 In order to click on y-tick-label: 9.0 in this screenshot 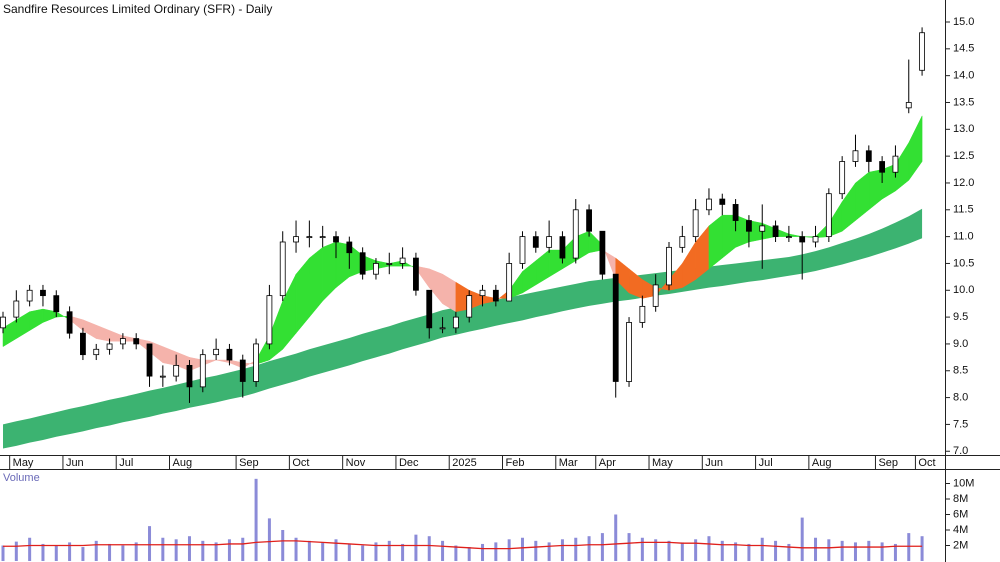, I will do `click(960, 344)`.